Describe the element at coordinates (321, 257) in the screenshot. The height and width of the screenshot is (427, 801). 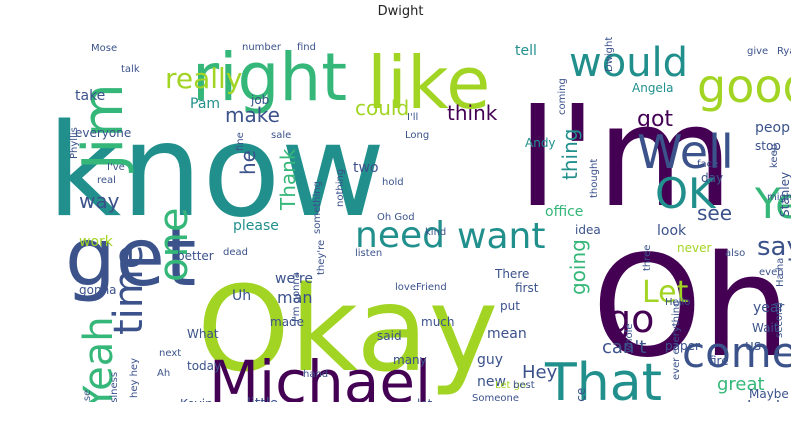
I see `cloud-word: they're` at that location.